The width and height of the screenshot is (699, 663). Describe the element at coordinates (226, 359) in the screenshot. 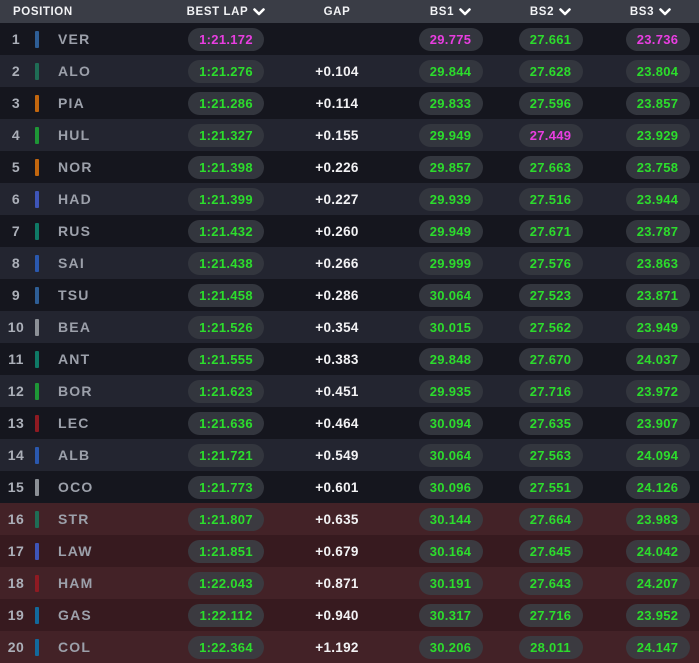

I see `best-lap-value: 1:21.555` at that location.